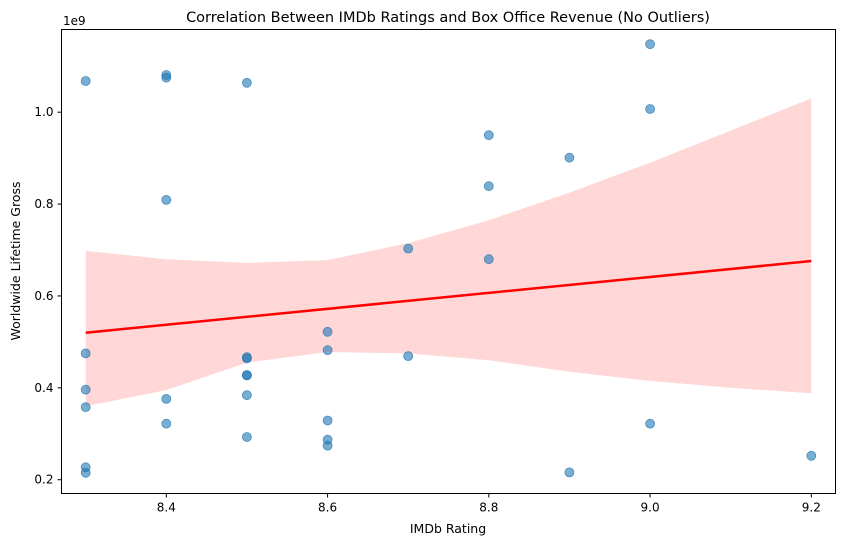 This screenshot has width=846, height=545. Describe the element at coordinates (15, 260) in the screenshot. I see `y-axis-label: Worldwide Lifetime Gross` at that location.